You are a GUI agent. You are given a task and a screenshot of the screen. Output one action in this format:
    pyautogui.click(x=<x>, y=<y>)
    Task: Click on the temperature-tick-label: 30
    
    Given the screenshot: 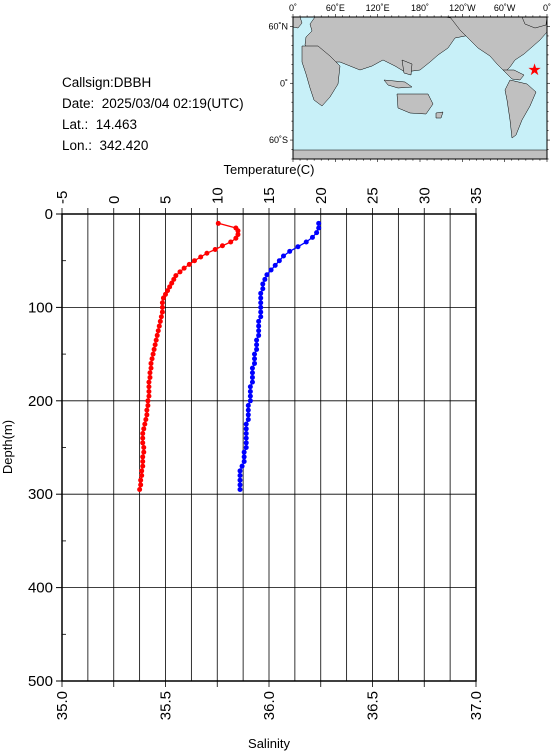 What is the action you would take?
    pyautogui.click(x=424, y=195)
    